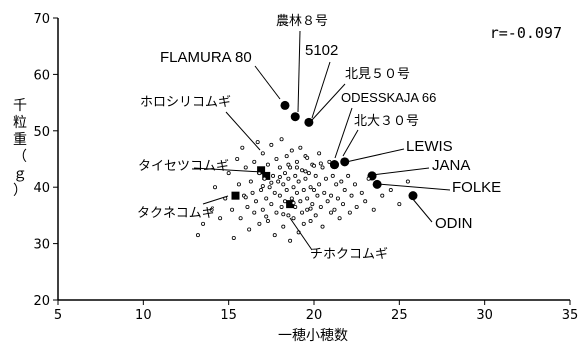 This screenshot has height=345, width=583. I want to click on x-tick-label: 25, so click(399, 315).